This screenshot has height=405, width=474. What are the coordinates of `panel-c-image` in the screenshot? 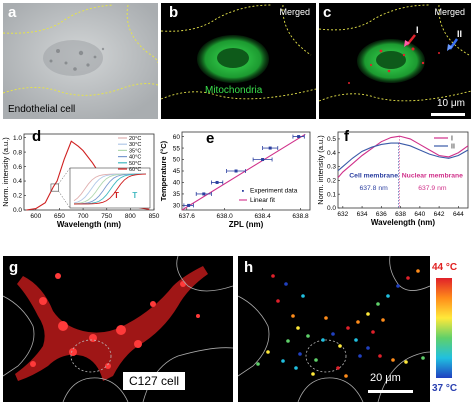 It's located at (395, 60).